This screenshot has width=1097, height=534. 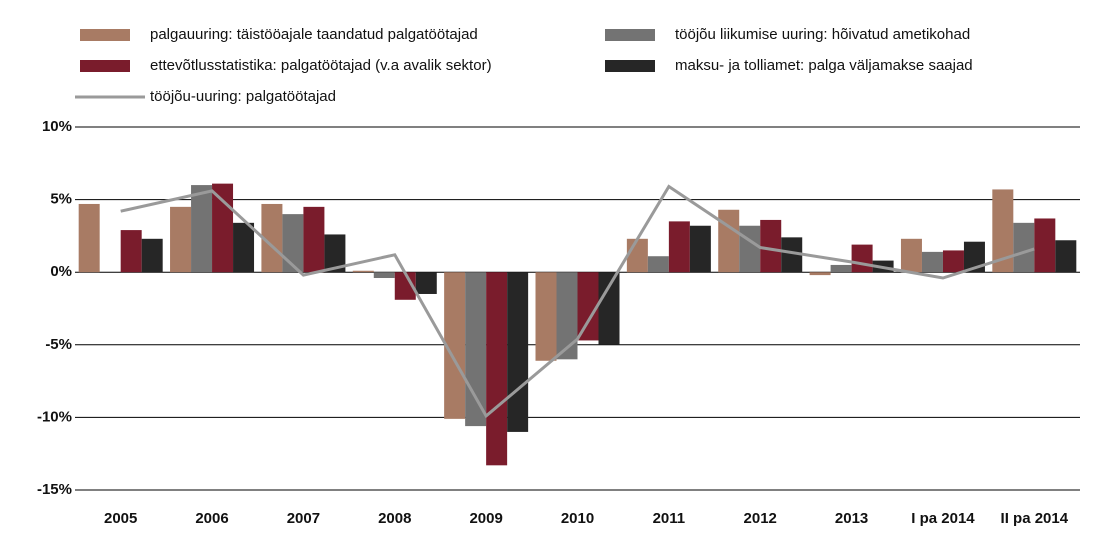 I want to click on y-tick-label: -15%, so click(x=54, y=489).